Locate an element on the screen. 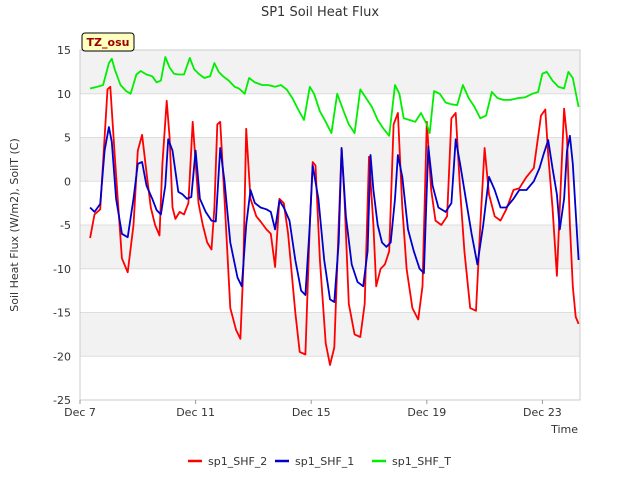 The image size is (640, 484). legend-label: sp1_SHF_2 is located at coordinates (237, 461).